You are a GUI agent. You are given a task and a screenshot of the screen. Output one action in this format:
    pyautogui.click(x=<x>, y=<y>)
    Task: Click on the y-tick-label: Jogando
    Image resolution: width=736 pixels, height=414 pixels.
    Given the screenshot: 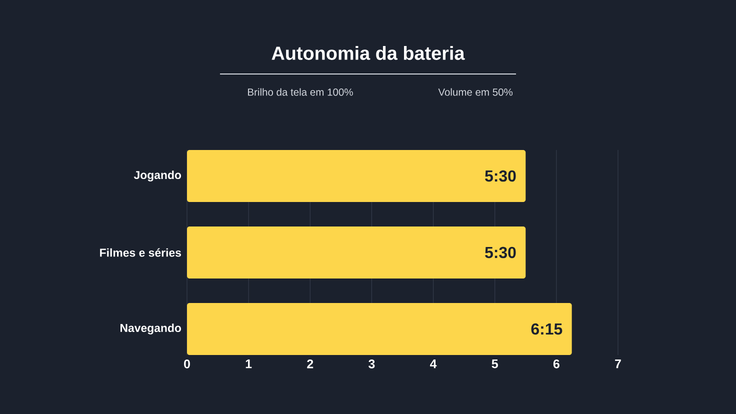 What is the action you would take?
    pyautogui.click(x=158, y=176)
    